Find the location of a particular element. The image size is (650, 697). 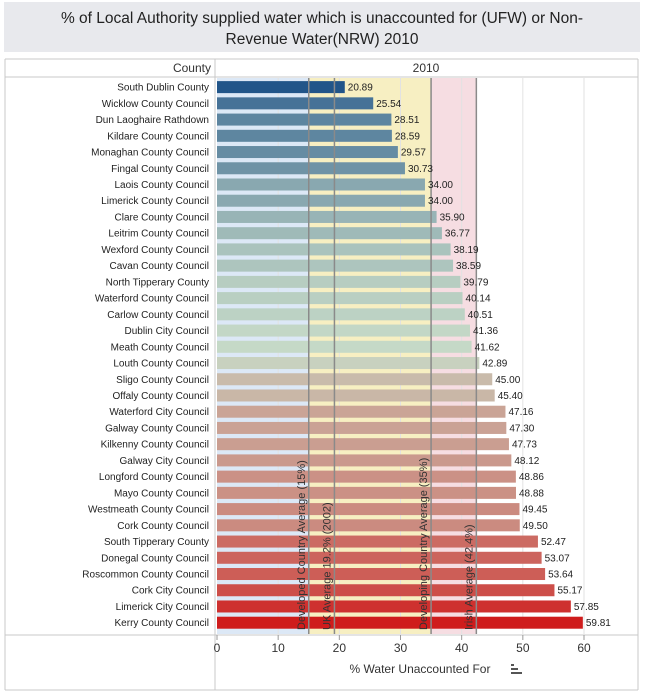

category-label: Kerry County Council is located at coordinates (162, 623).